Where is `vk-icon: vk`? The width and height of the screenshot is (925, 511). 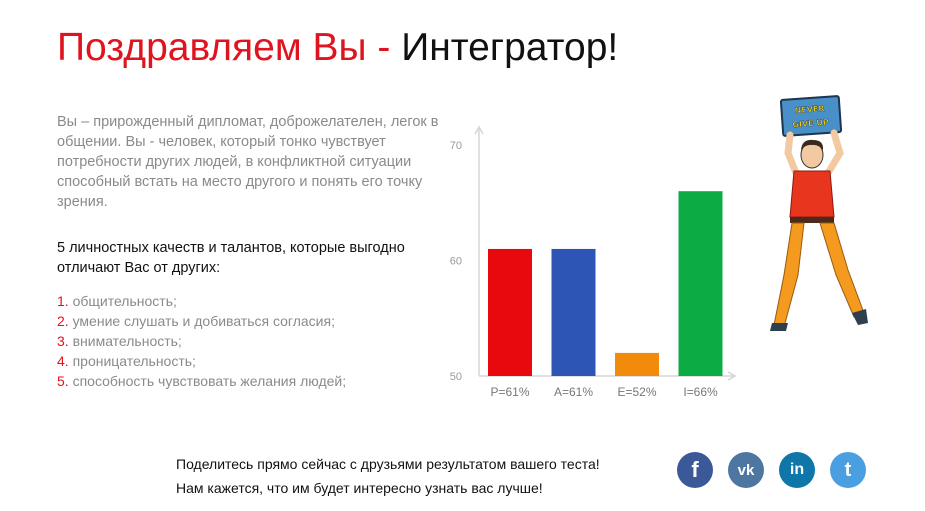 vk-icon: vk is located at coordinates (746, 470).